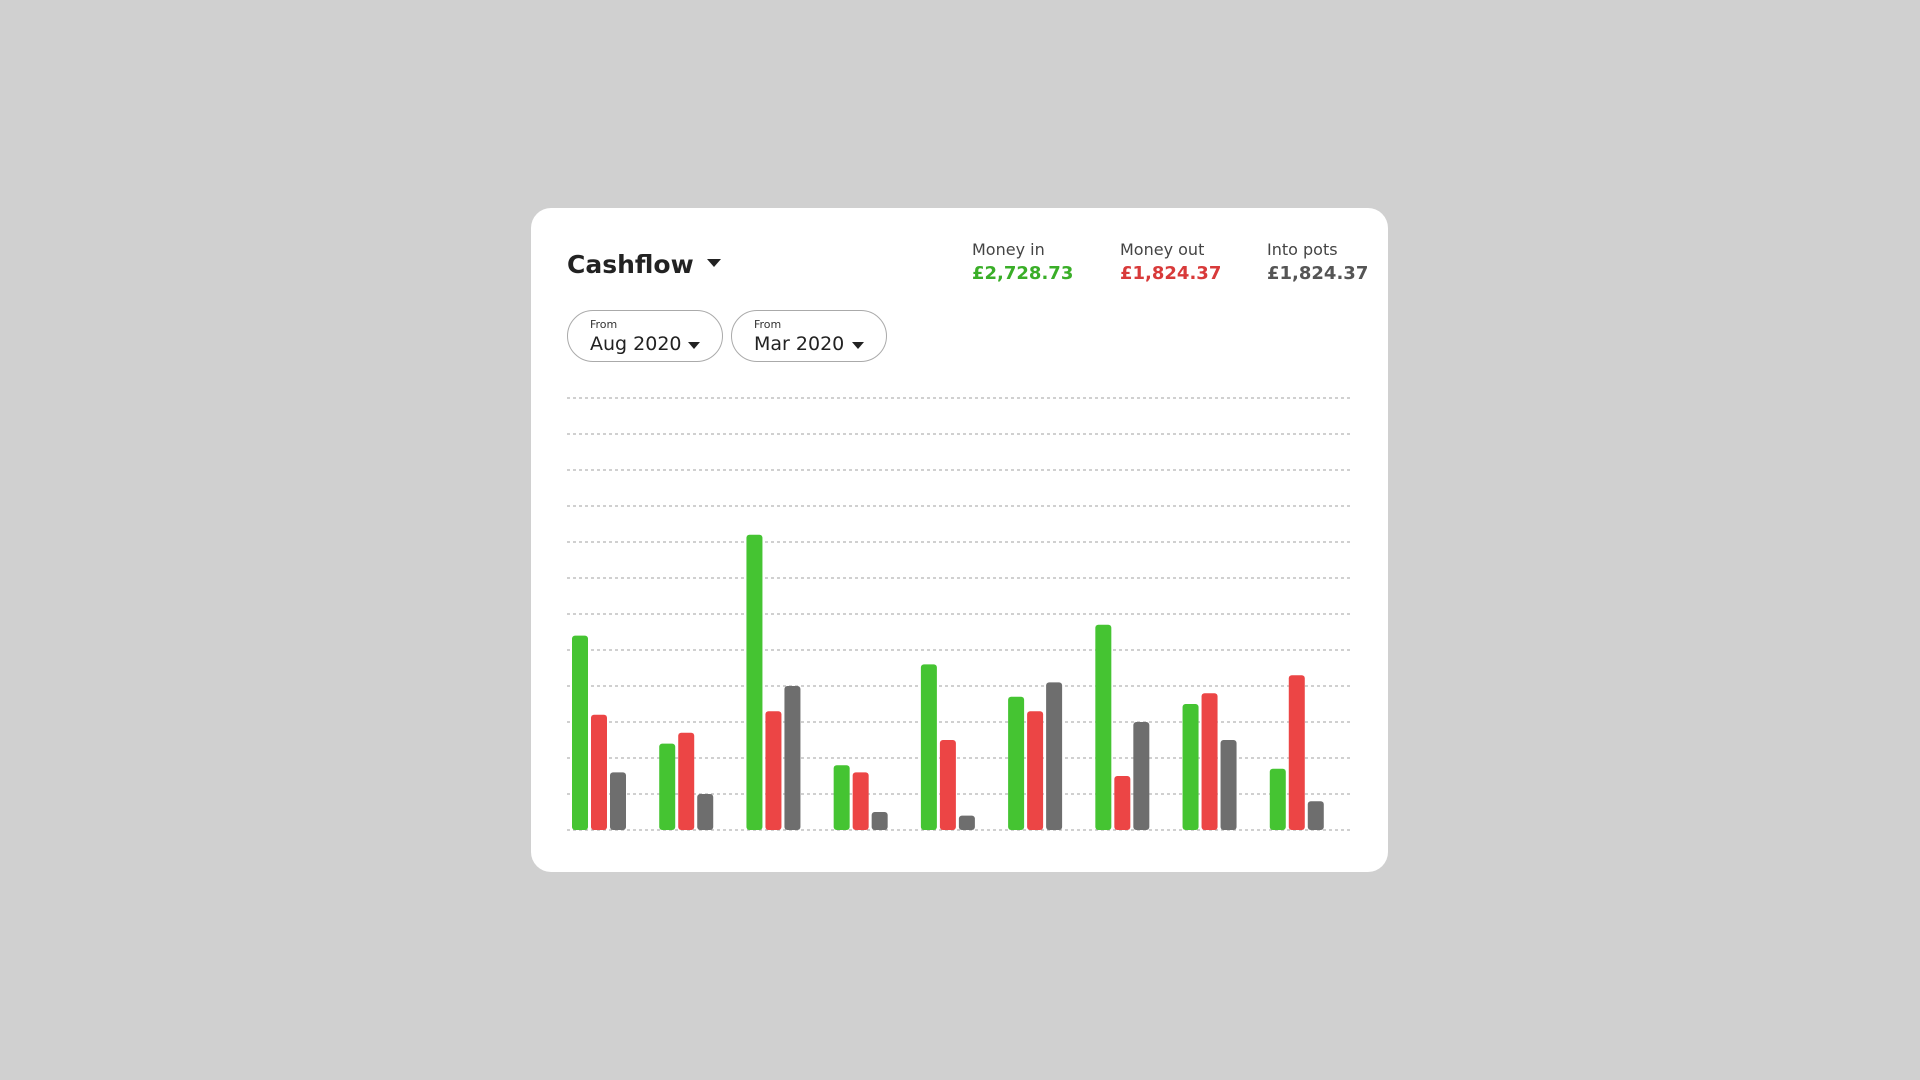 The width and height of the screenshot is (1920, 1080). I want to click on summary-label: Into pots, so click(1302, 249).